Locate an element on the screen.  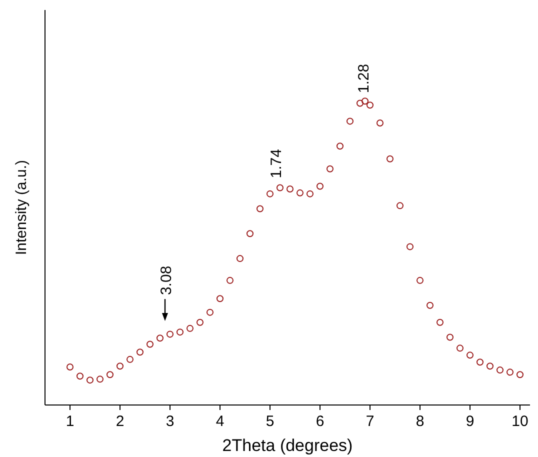
x-tick-label: 7 is located at coordinates (370, 421).